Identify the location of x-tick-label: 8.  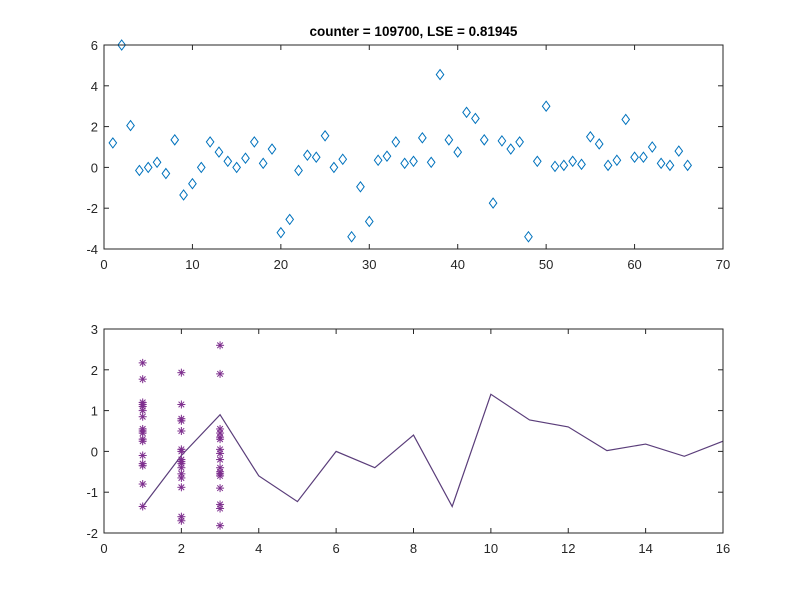
(413, 548).